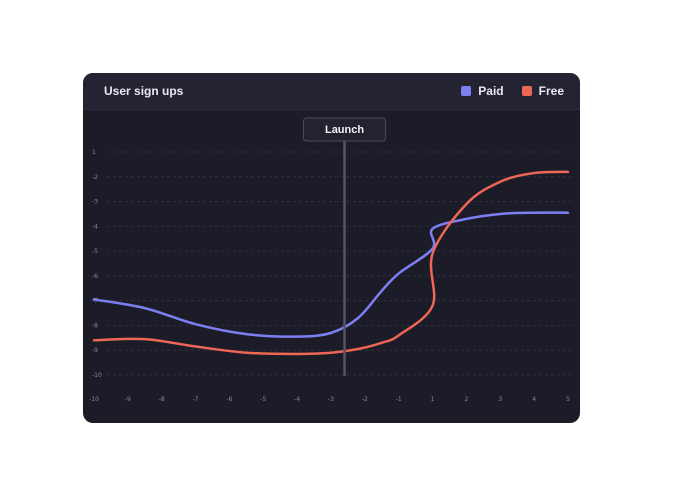 The height and width of the screenshot is (488, 675). Describe the element at coordinates (95, 350) in the screenshot. I see `y-tick-label: -9` at that location.